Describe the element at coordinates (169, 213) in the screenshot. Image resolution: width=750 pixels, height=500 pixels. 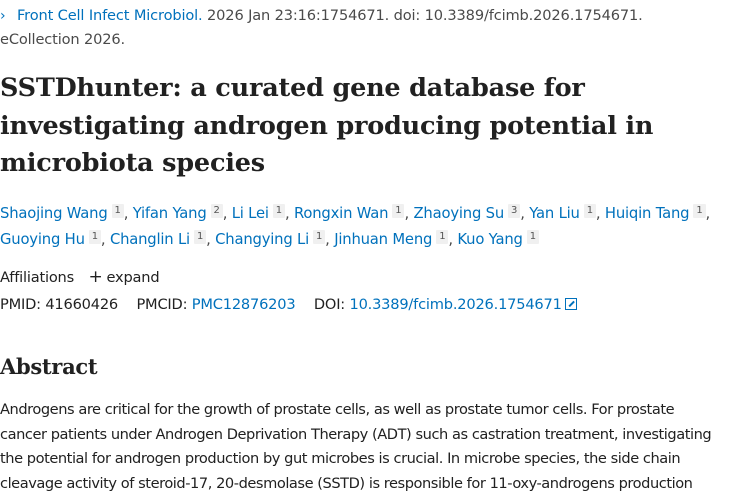
I see `author-link: Yifan Yang` at that location.